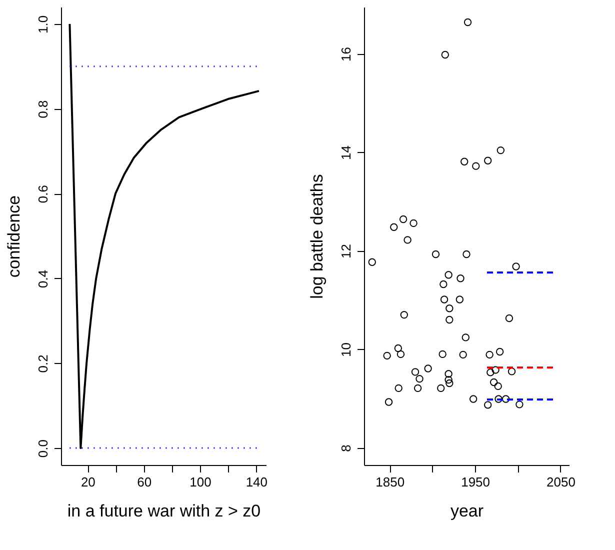  I want to click on x-axis-title: in a future war with z > z0, so click(164, 511).